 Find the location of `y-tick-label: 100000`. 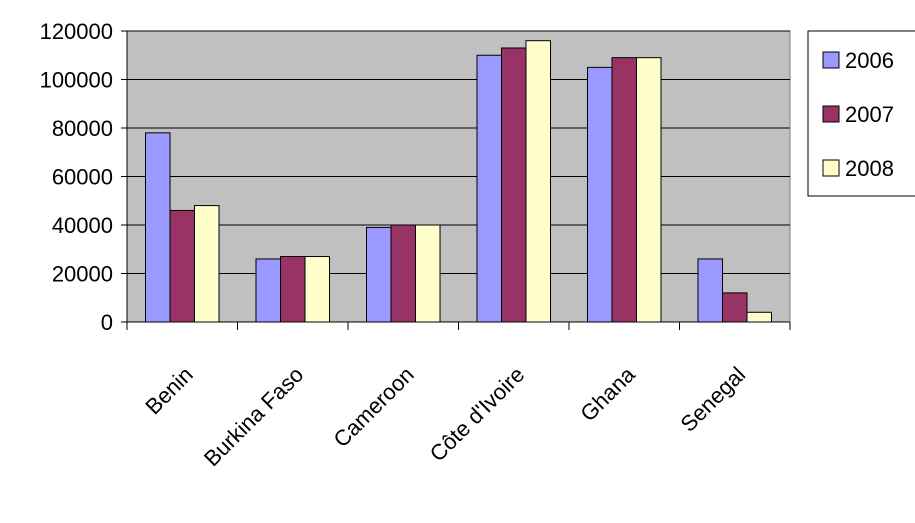

y-tick-label: 100000 is located at coordinates (76, 80).